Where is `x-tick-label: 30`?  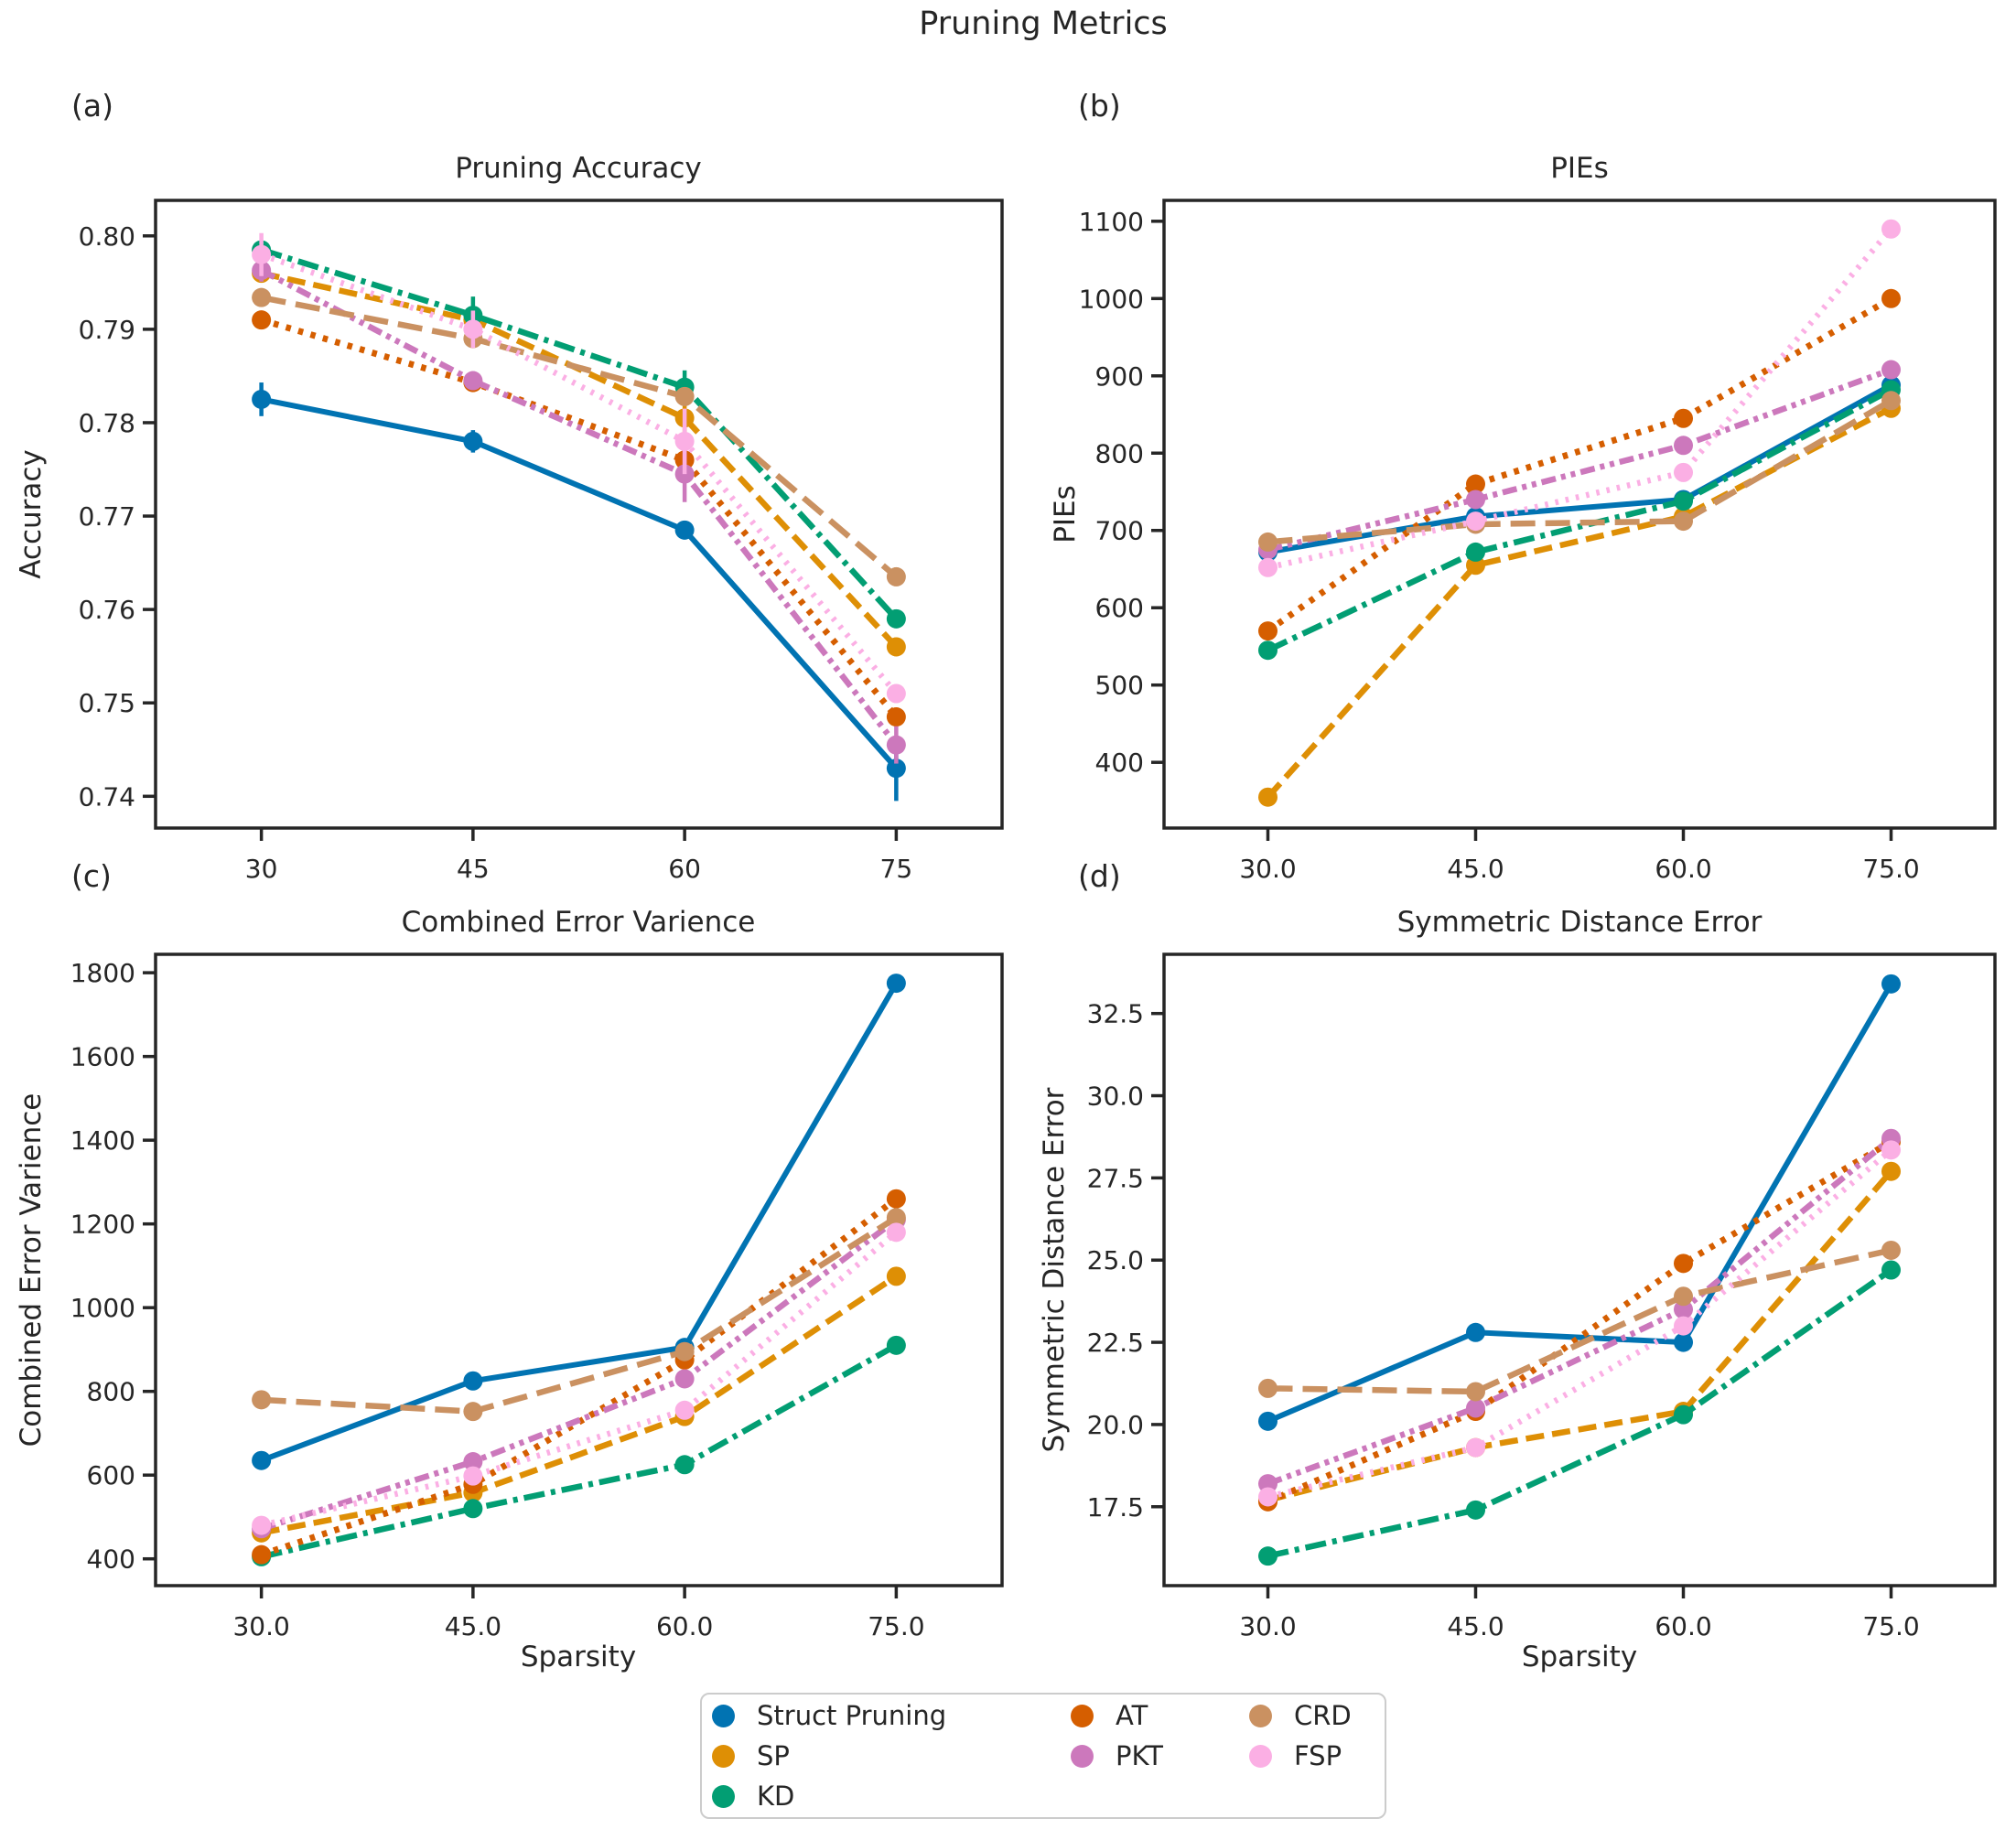 x-tick-label: 30 is located at coordinates (262, 869).